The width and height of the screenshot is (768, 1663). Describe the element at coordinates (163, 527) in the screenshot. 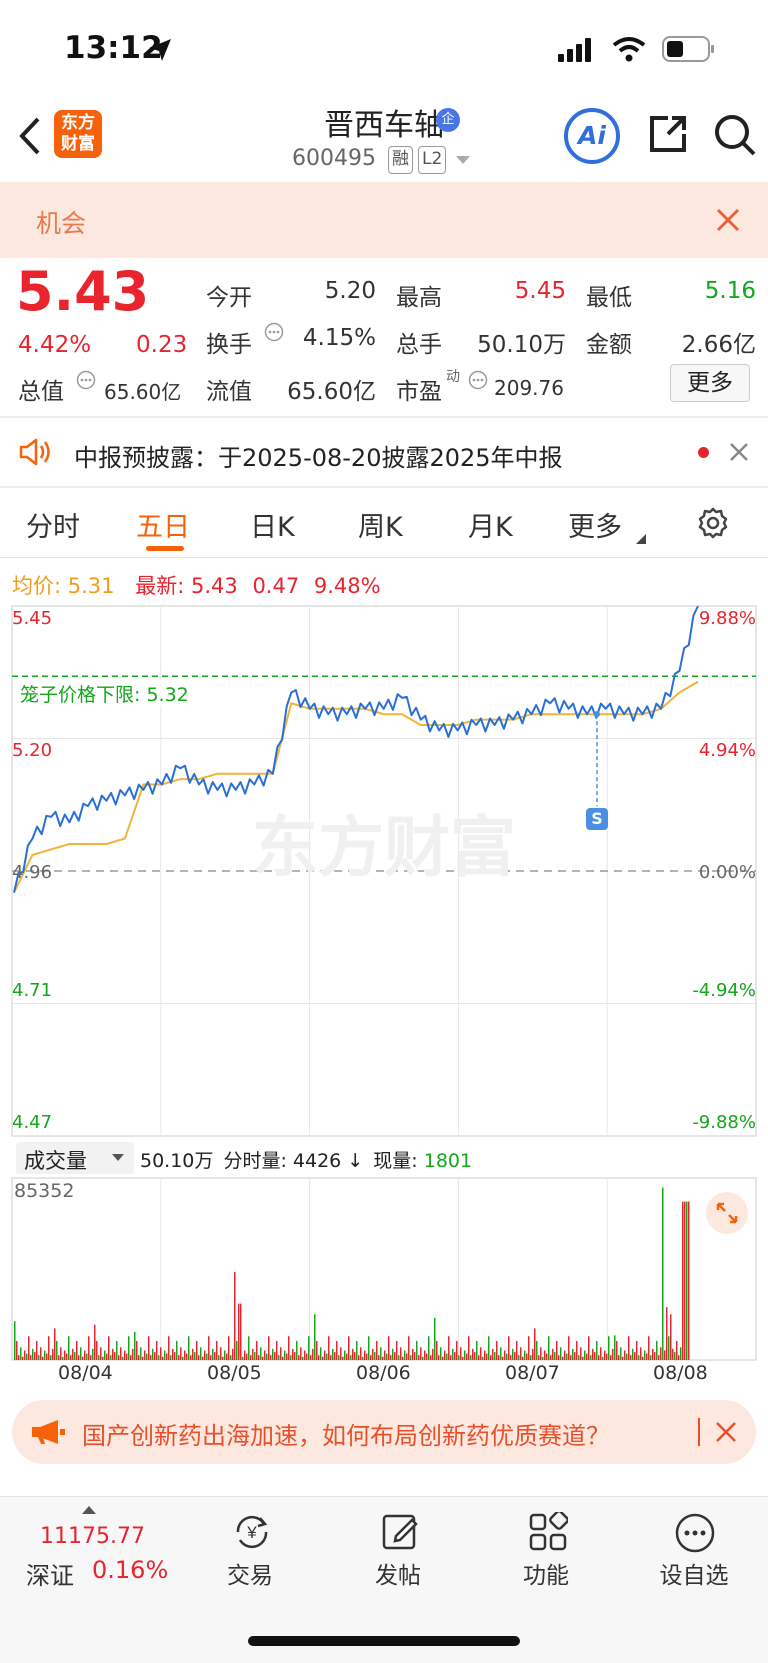

I see `tab-five-day: 五日` at that location.